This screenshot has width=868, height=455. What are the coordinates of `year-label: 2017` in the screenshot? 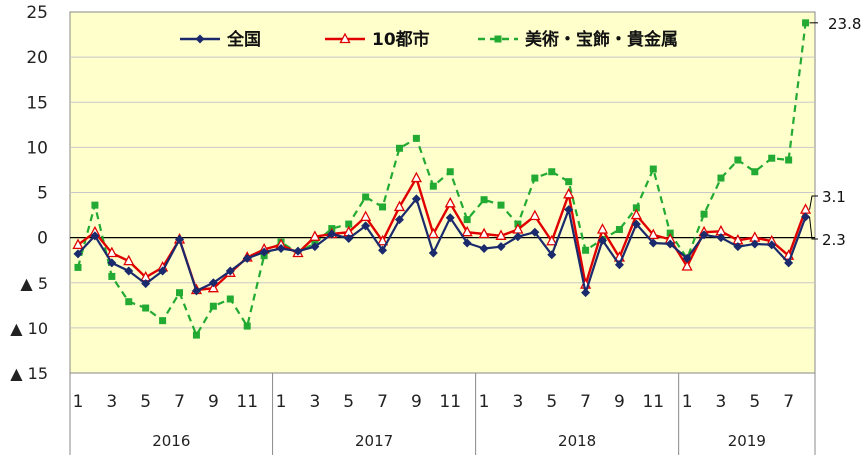 It's located at (374, 441).